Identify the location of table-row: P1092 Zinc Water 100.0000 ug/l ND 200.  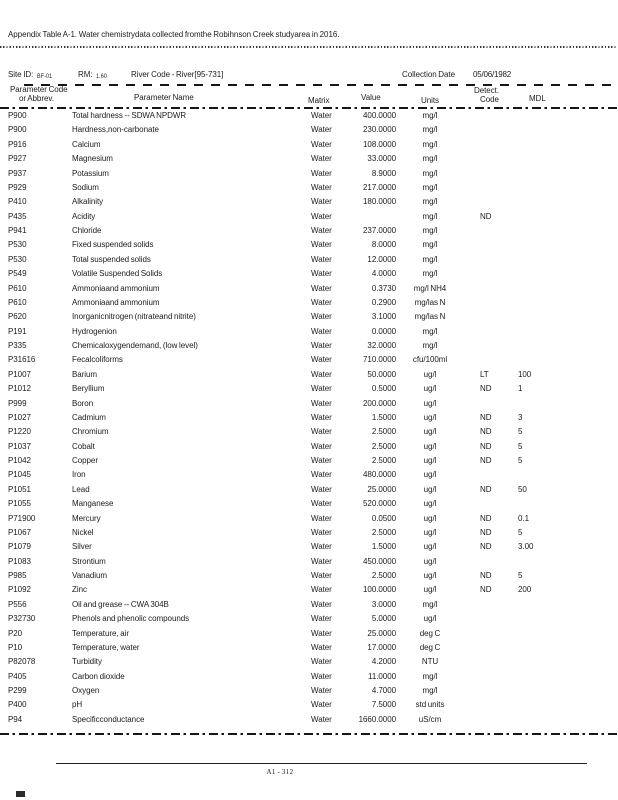
(309, 590).